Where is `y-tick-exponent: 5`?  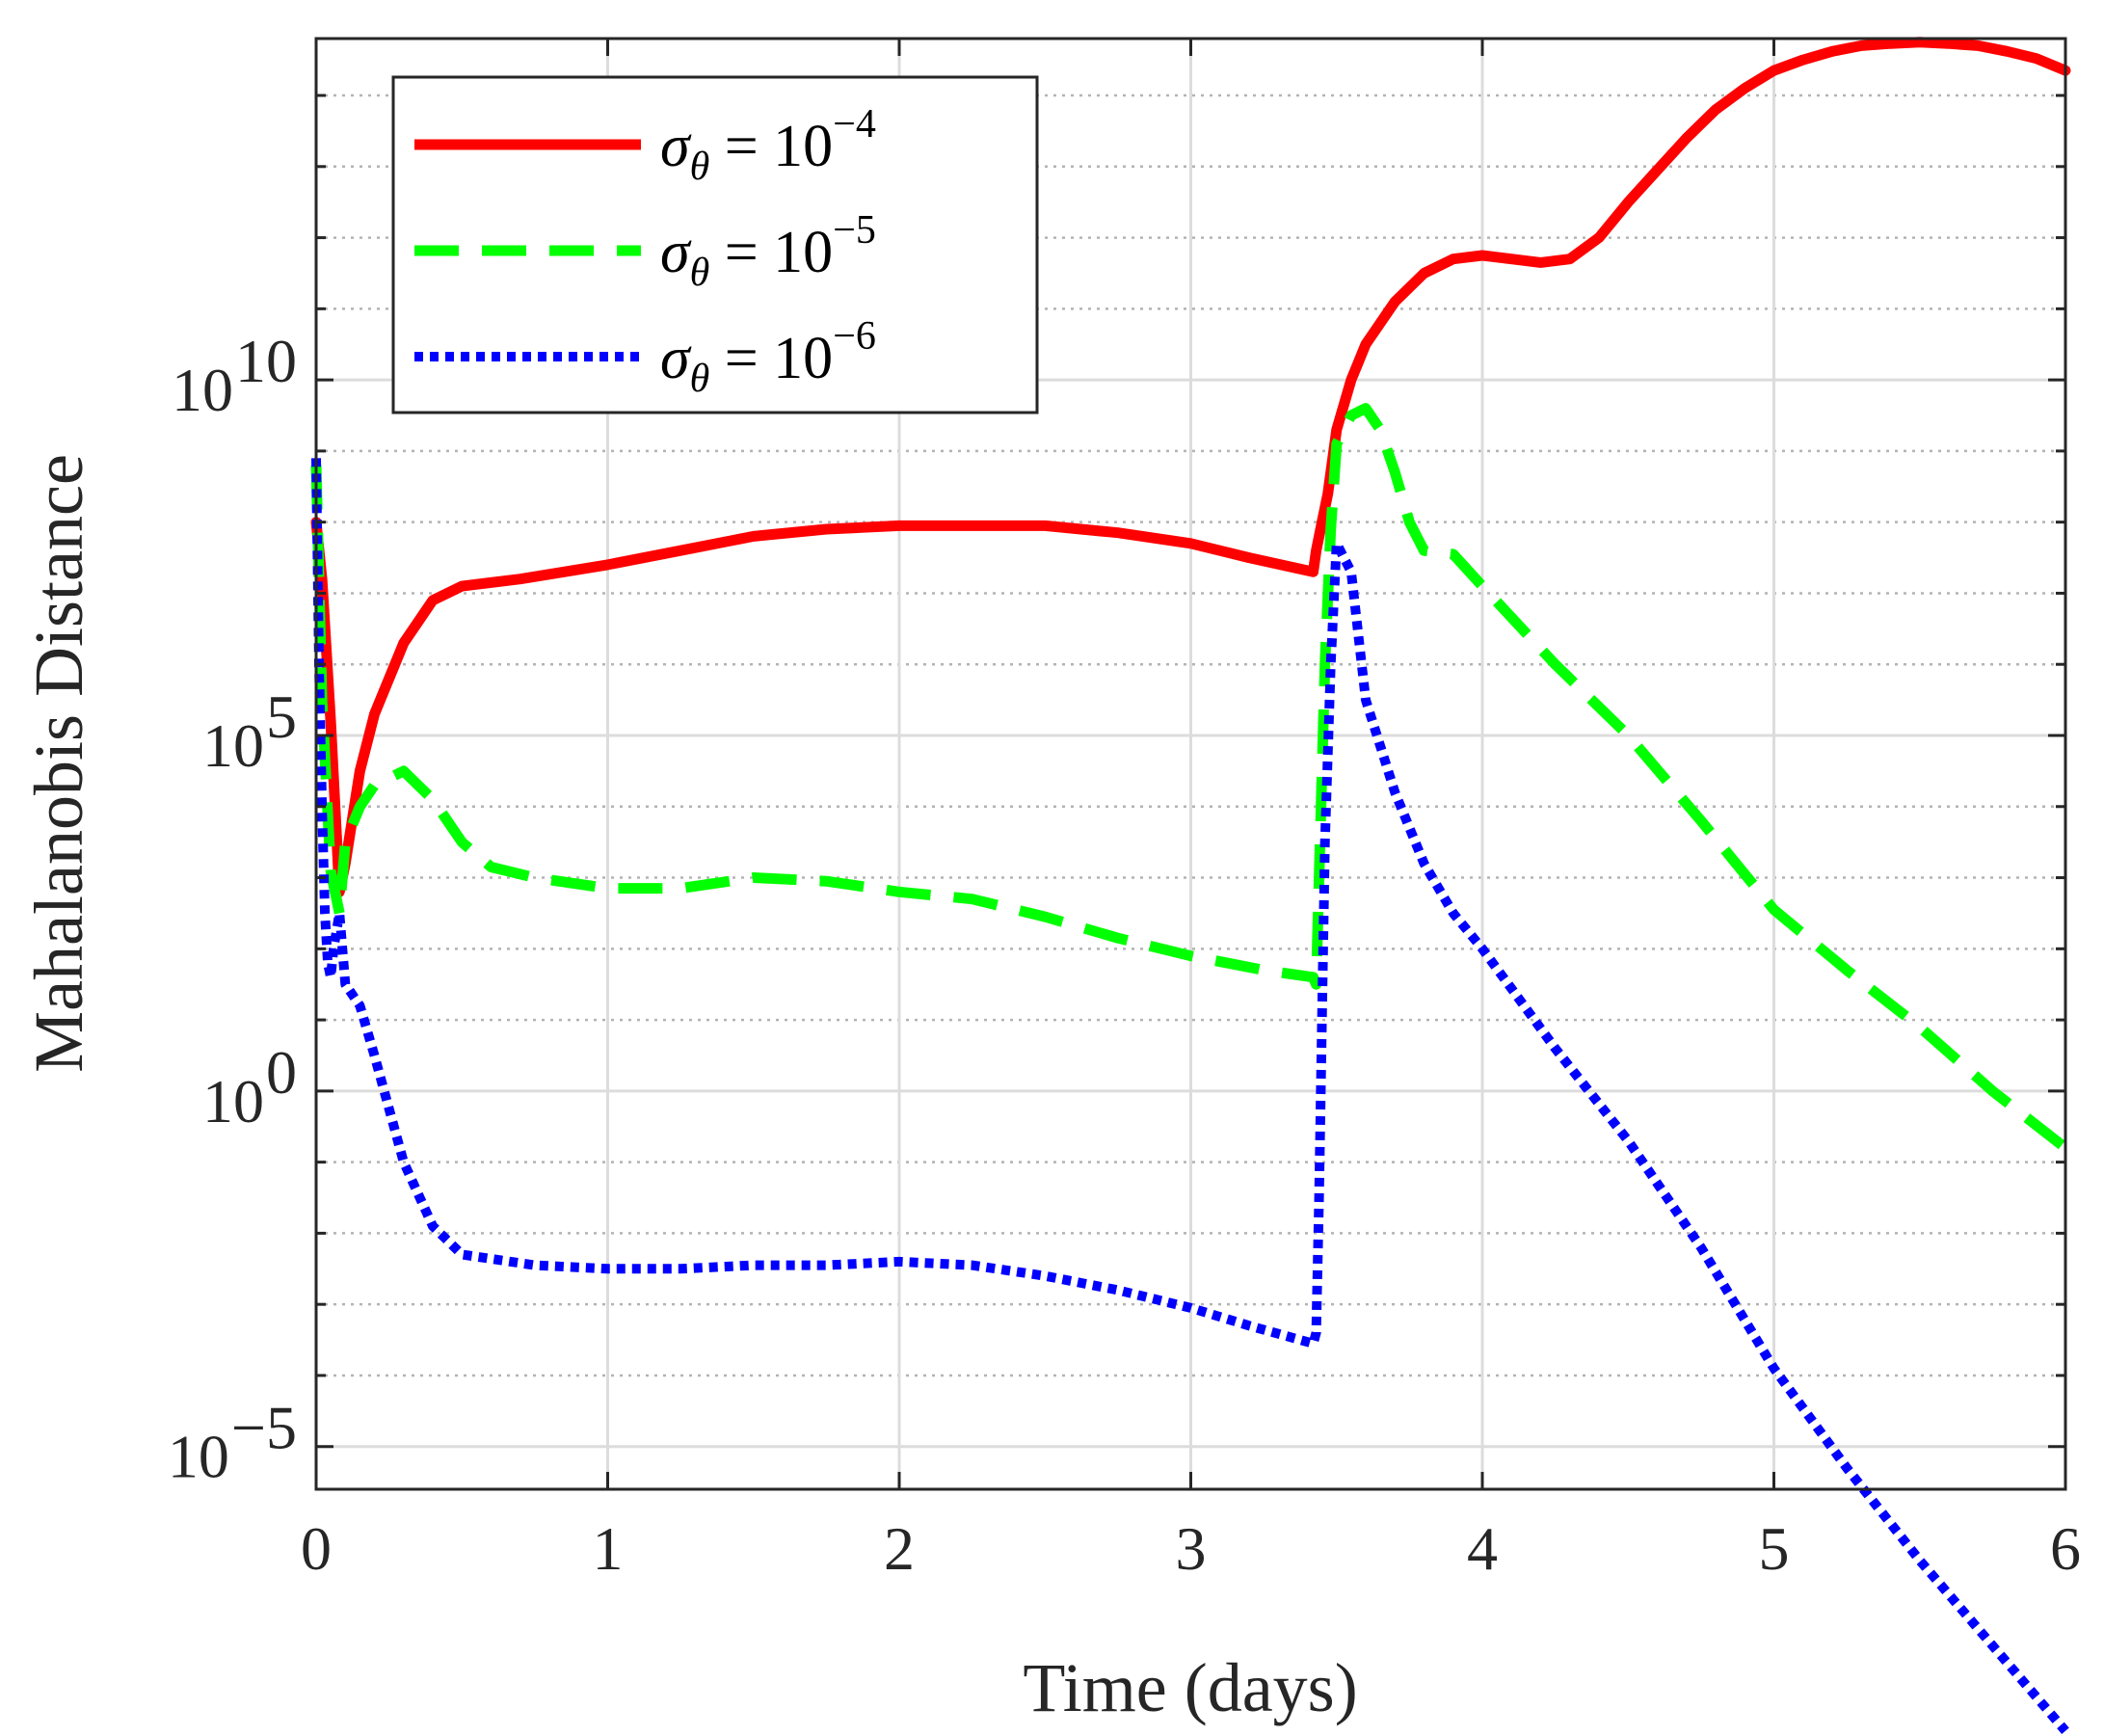
y-tick-exponent: 5 is located at coordinates (281, 717).